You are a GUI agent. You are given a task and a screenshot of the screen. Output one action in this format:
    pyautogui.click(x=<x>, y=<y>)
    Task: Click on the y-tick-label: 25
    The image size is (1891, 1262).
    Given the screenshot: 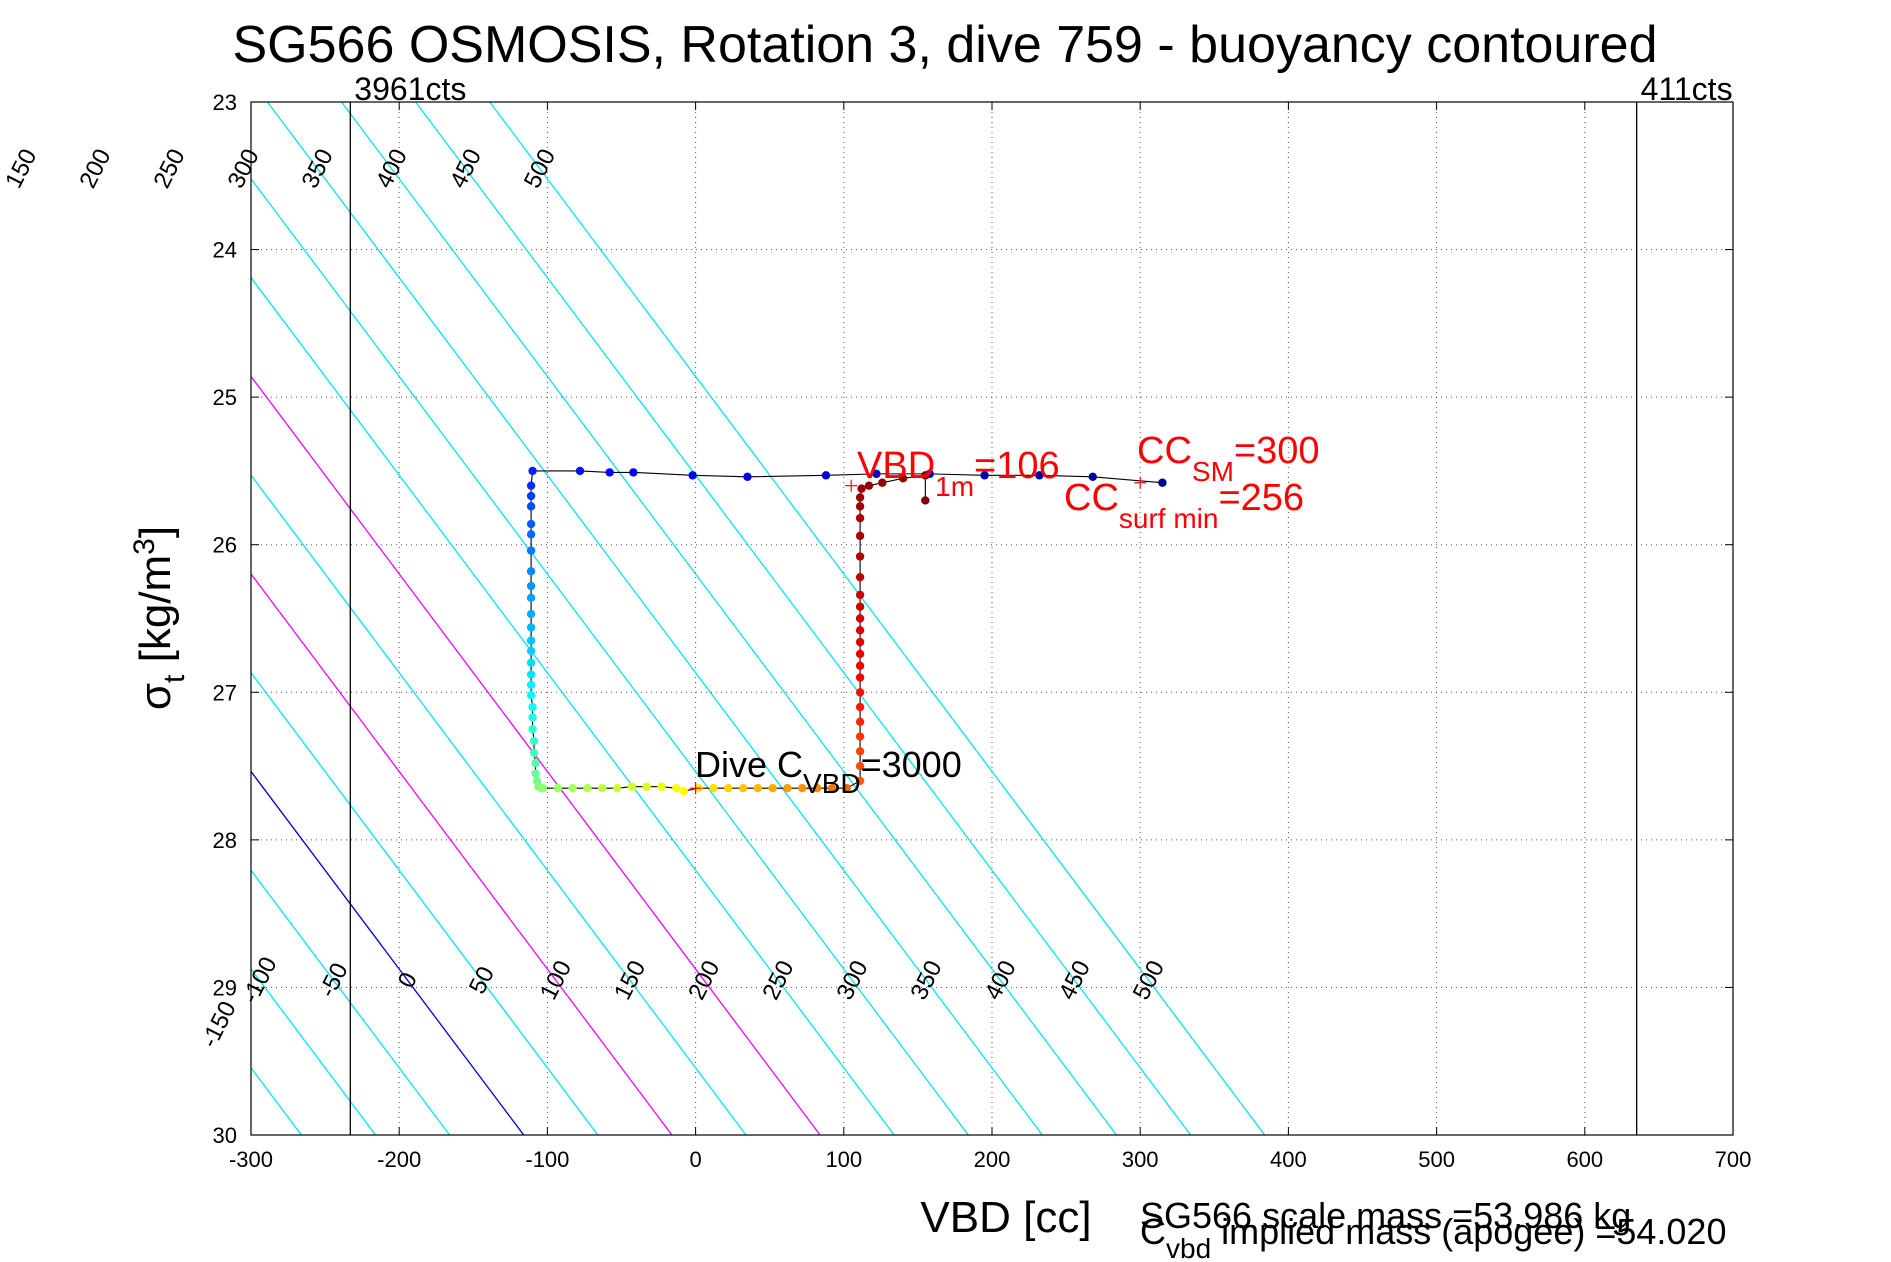 What is the action you would take?
    pyautogui.click(x=225, y=397)
    